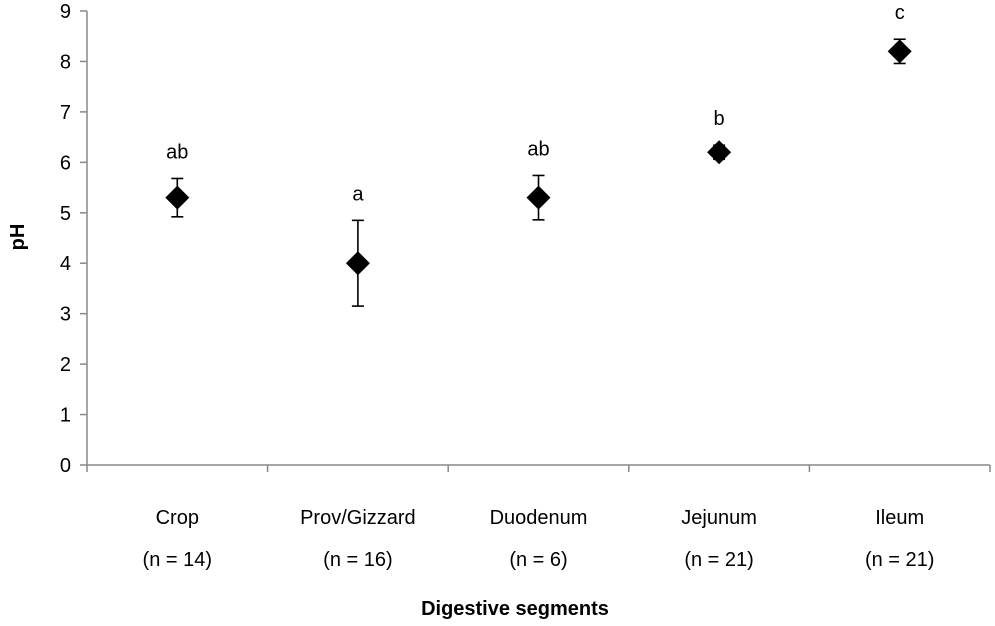 The width and height of the screenshot is (995, 626). Describe the element at coordinates (357, 560) in the screenshot. I see `category-n-label: (n = 16)` at that location.